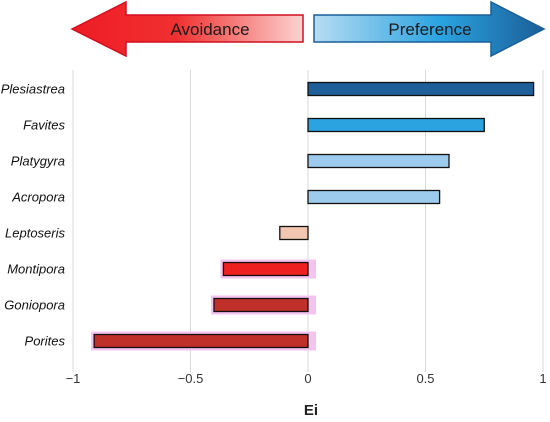 This screenshot has height=422, width=550. I want to click on category-label: Leptoseris, so click(35, 233).